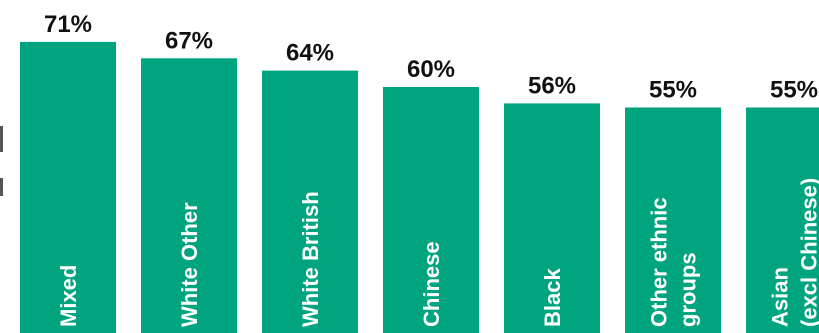  Describe the element at coordinates (1, 139) in the screenshot. I see `left-edge-mark-top` at that location.